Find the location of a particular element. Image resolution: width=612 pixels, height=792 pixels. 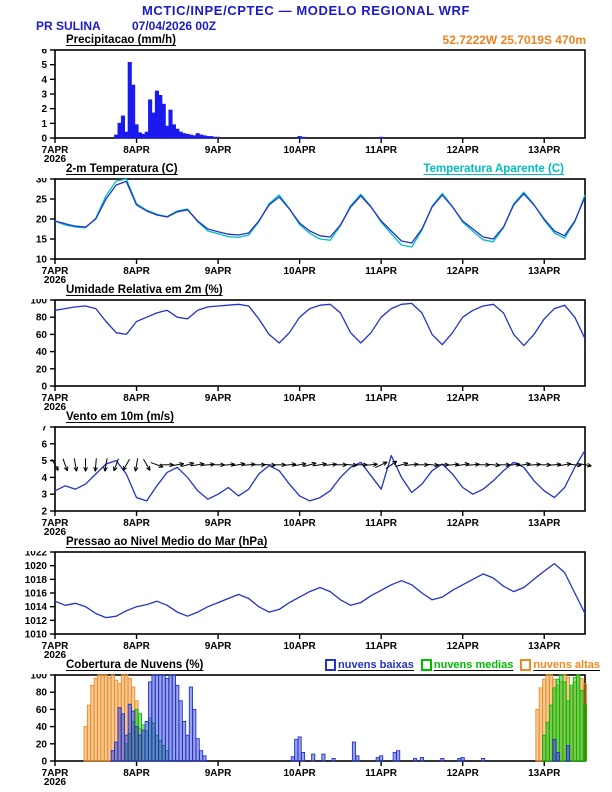

svg-text: 80 is located at coordinates (42, 318).